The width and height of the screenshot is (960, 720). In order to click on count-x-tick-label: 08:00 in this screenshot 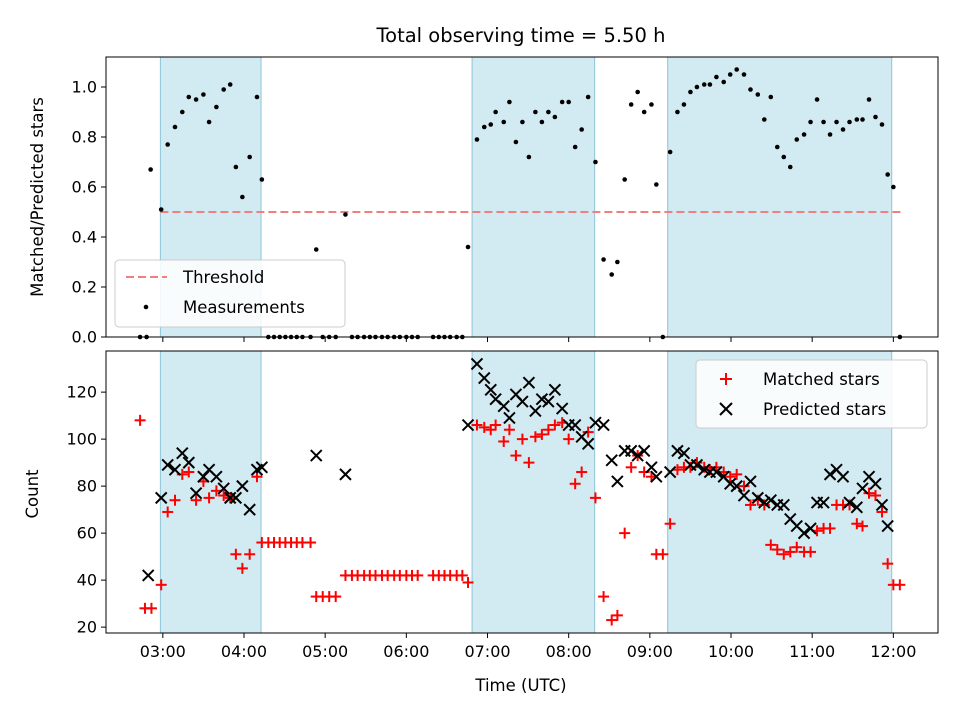, I will do `click(569, 651)`.